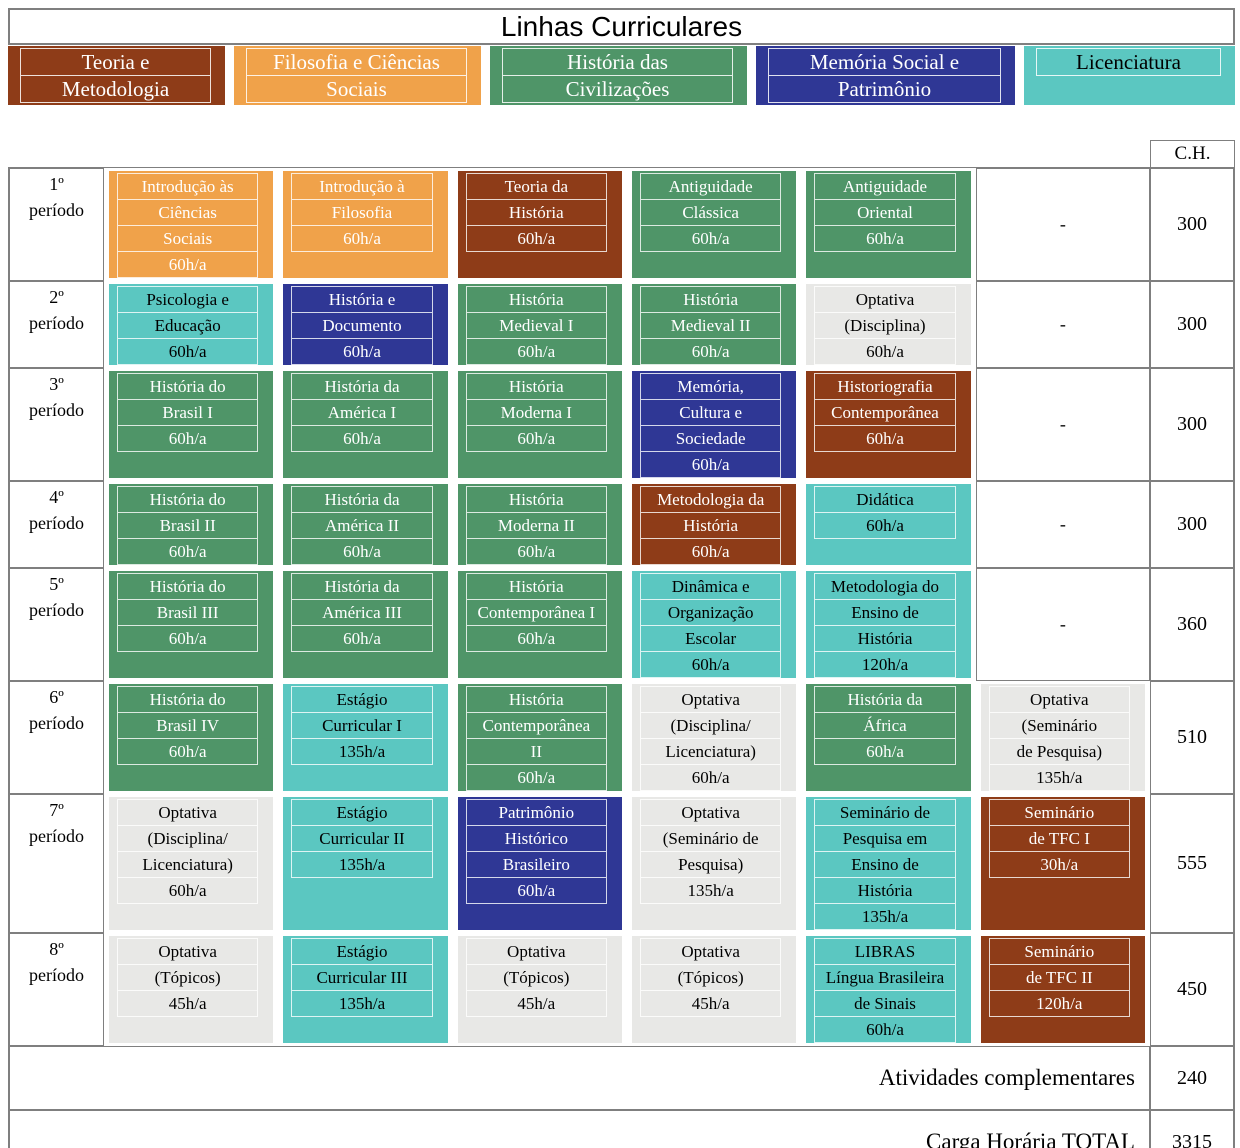 This screenshot has height=1148, width=1240. Describe the element at coordinates (885, 725) in the screenshot. I see `course-text-block: História da África 60h/a` at that location.